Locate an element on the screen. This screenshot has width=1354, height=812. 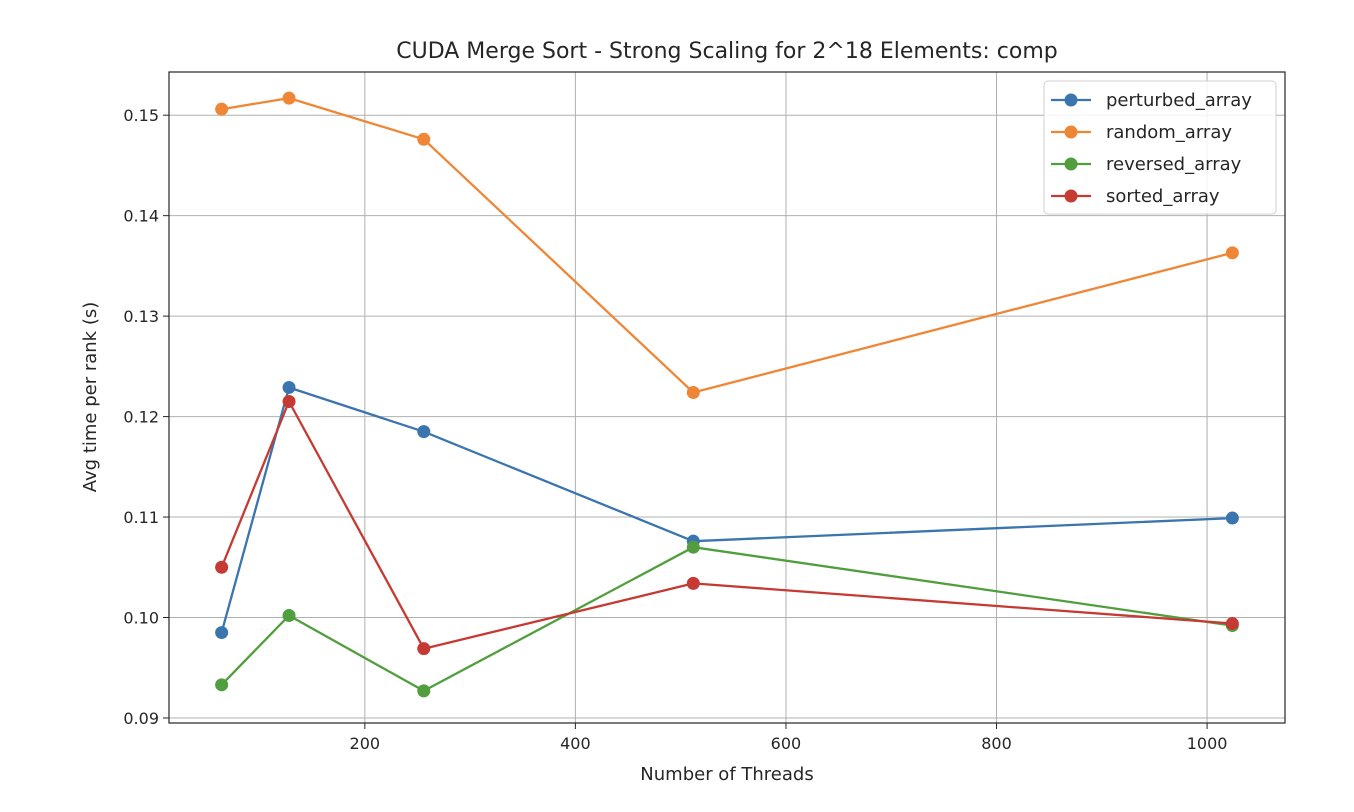
series-line-reversed_array is located at coordinates (726, 619).